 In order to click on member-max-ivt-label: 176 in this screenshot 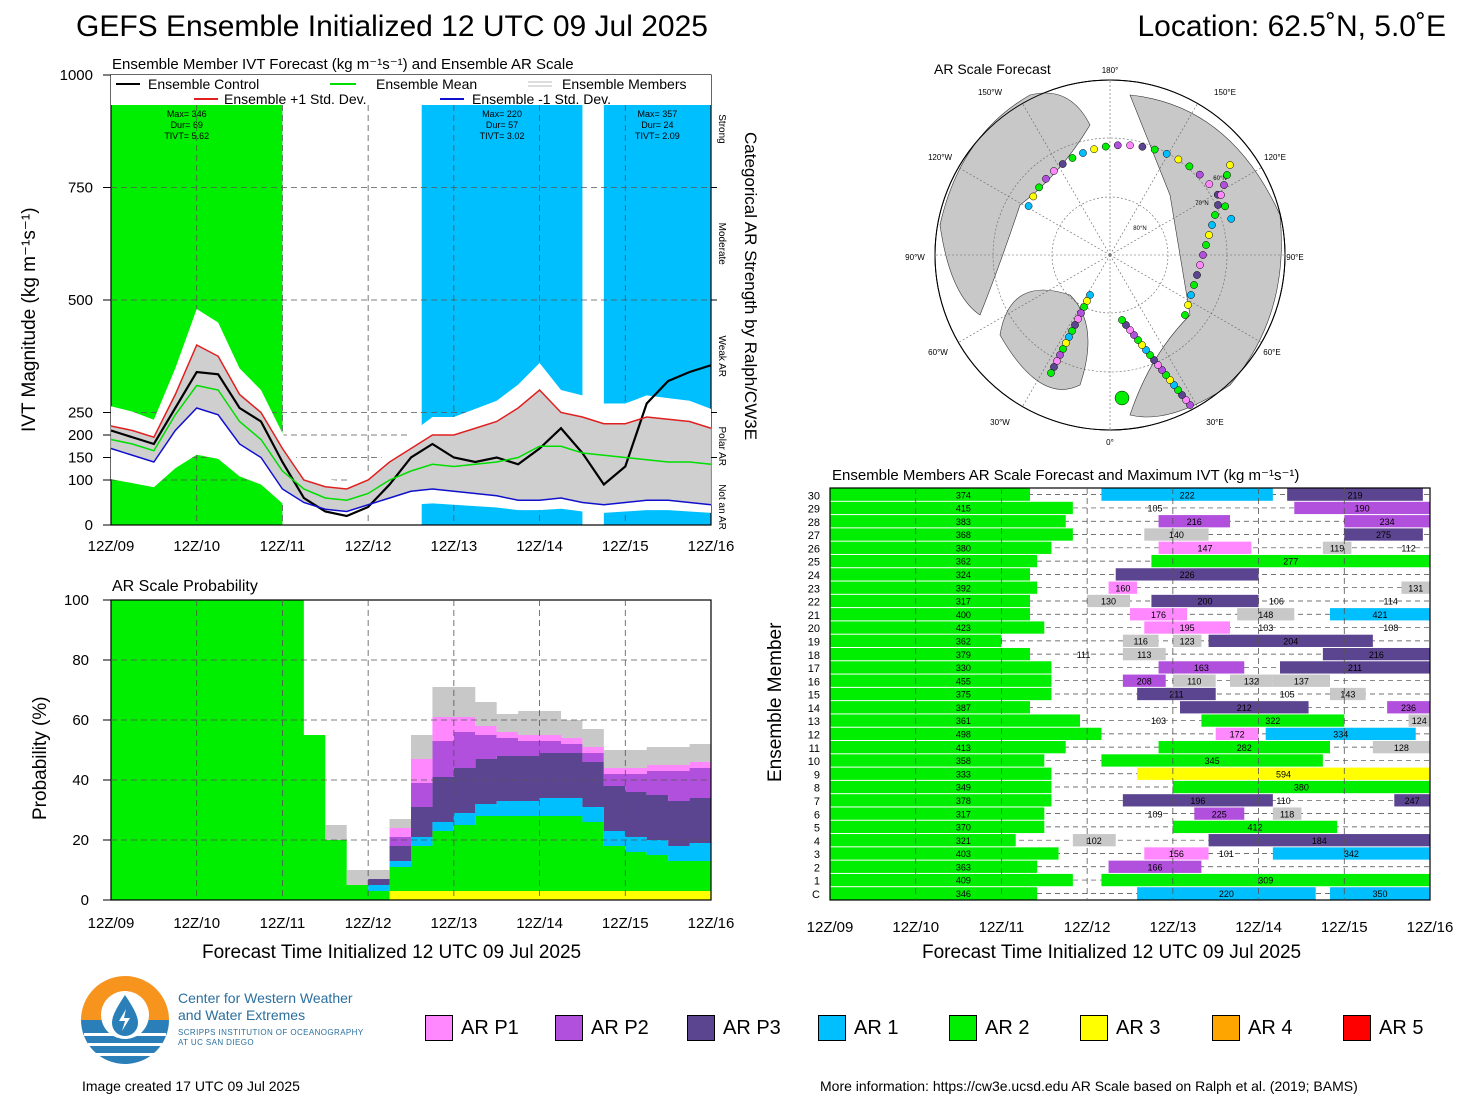, I will do `click(1158, 615)`.